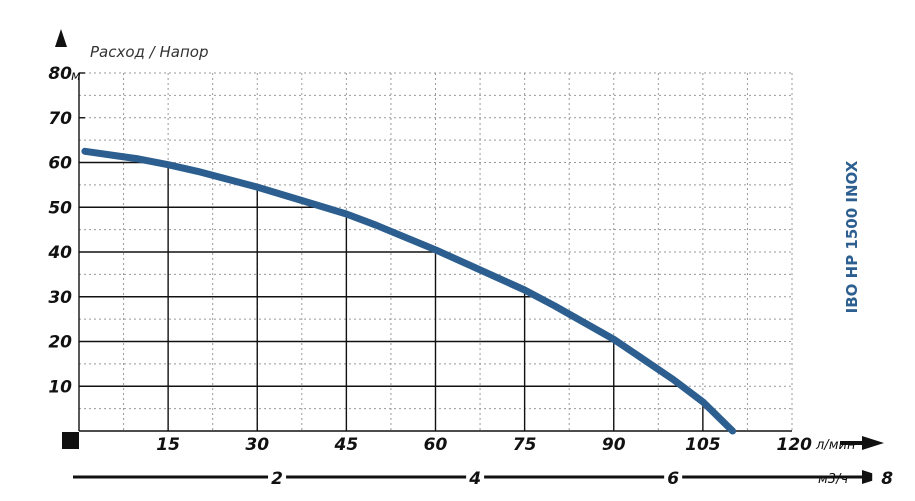  What do you see at coordinates (60, 343) in the screenshot?
I see `y-tick-label: 20` at bounding box center [60, 343].